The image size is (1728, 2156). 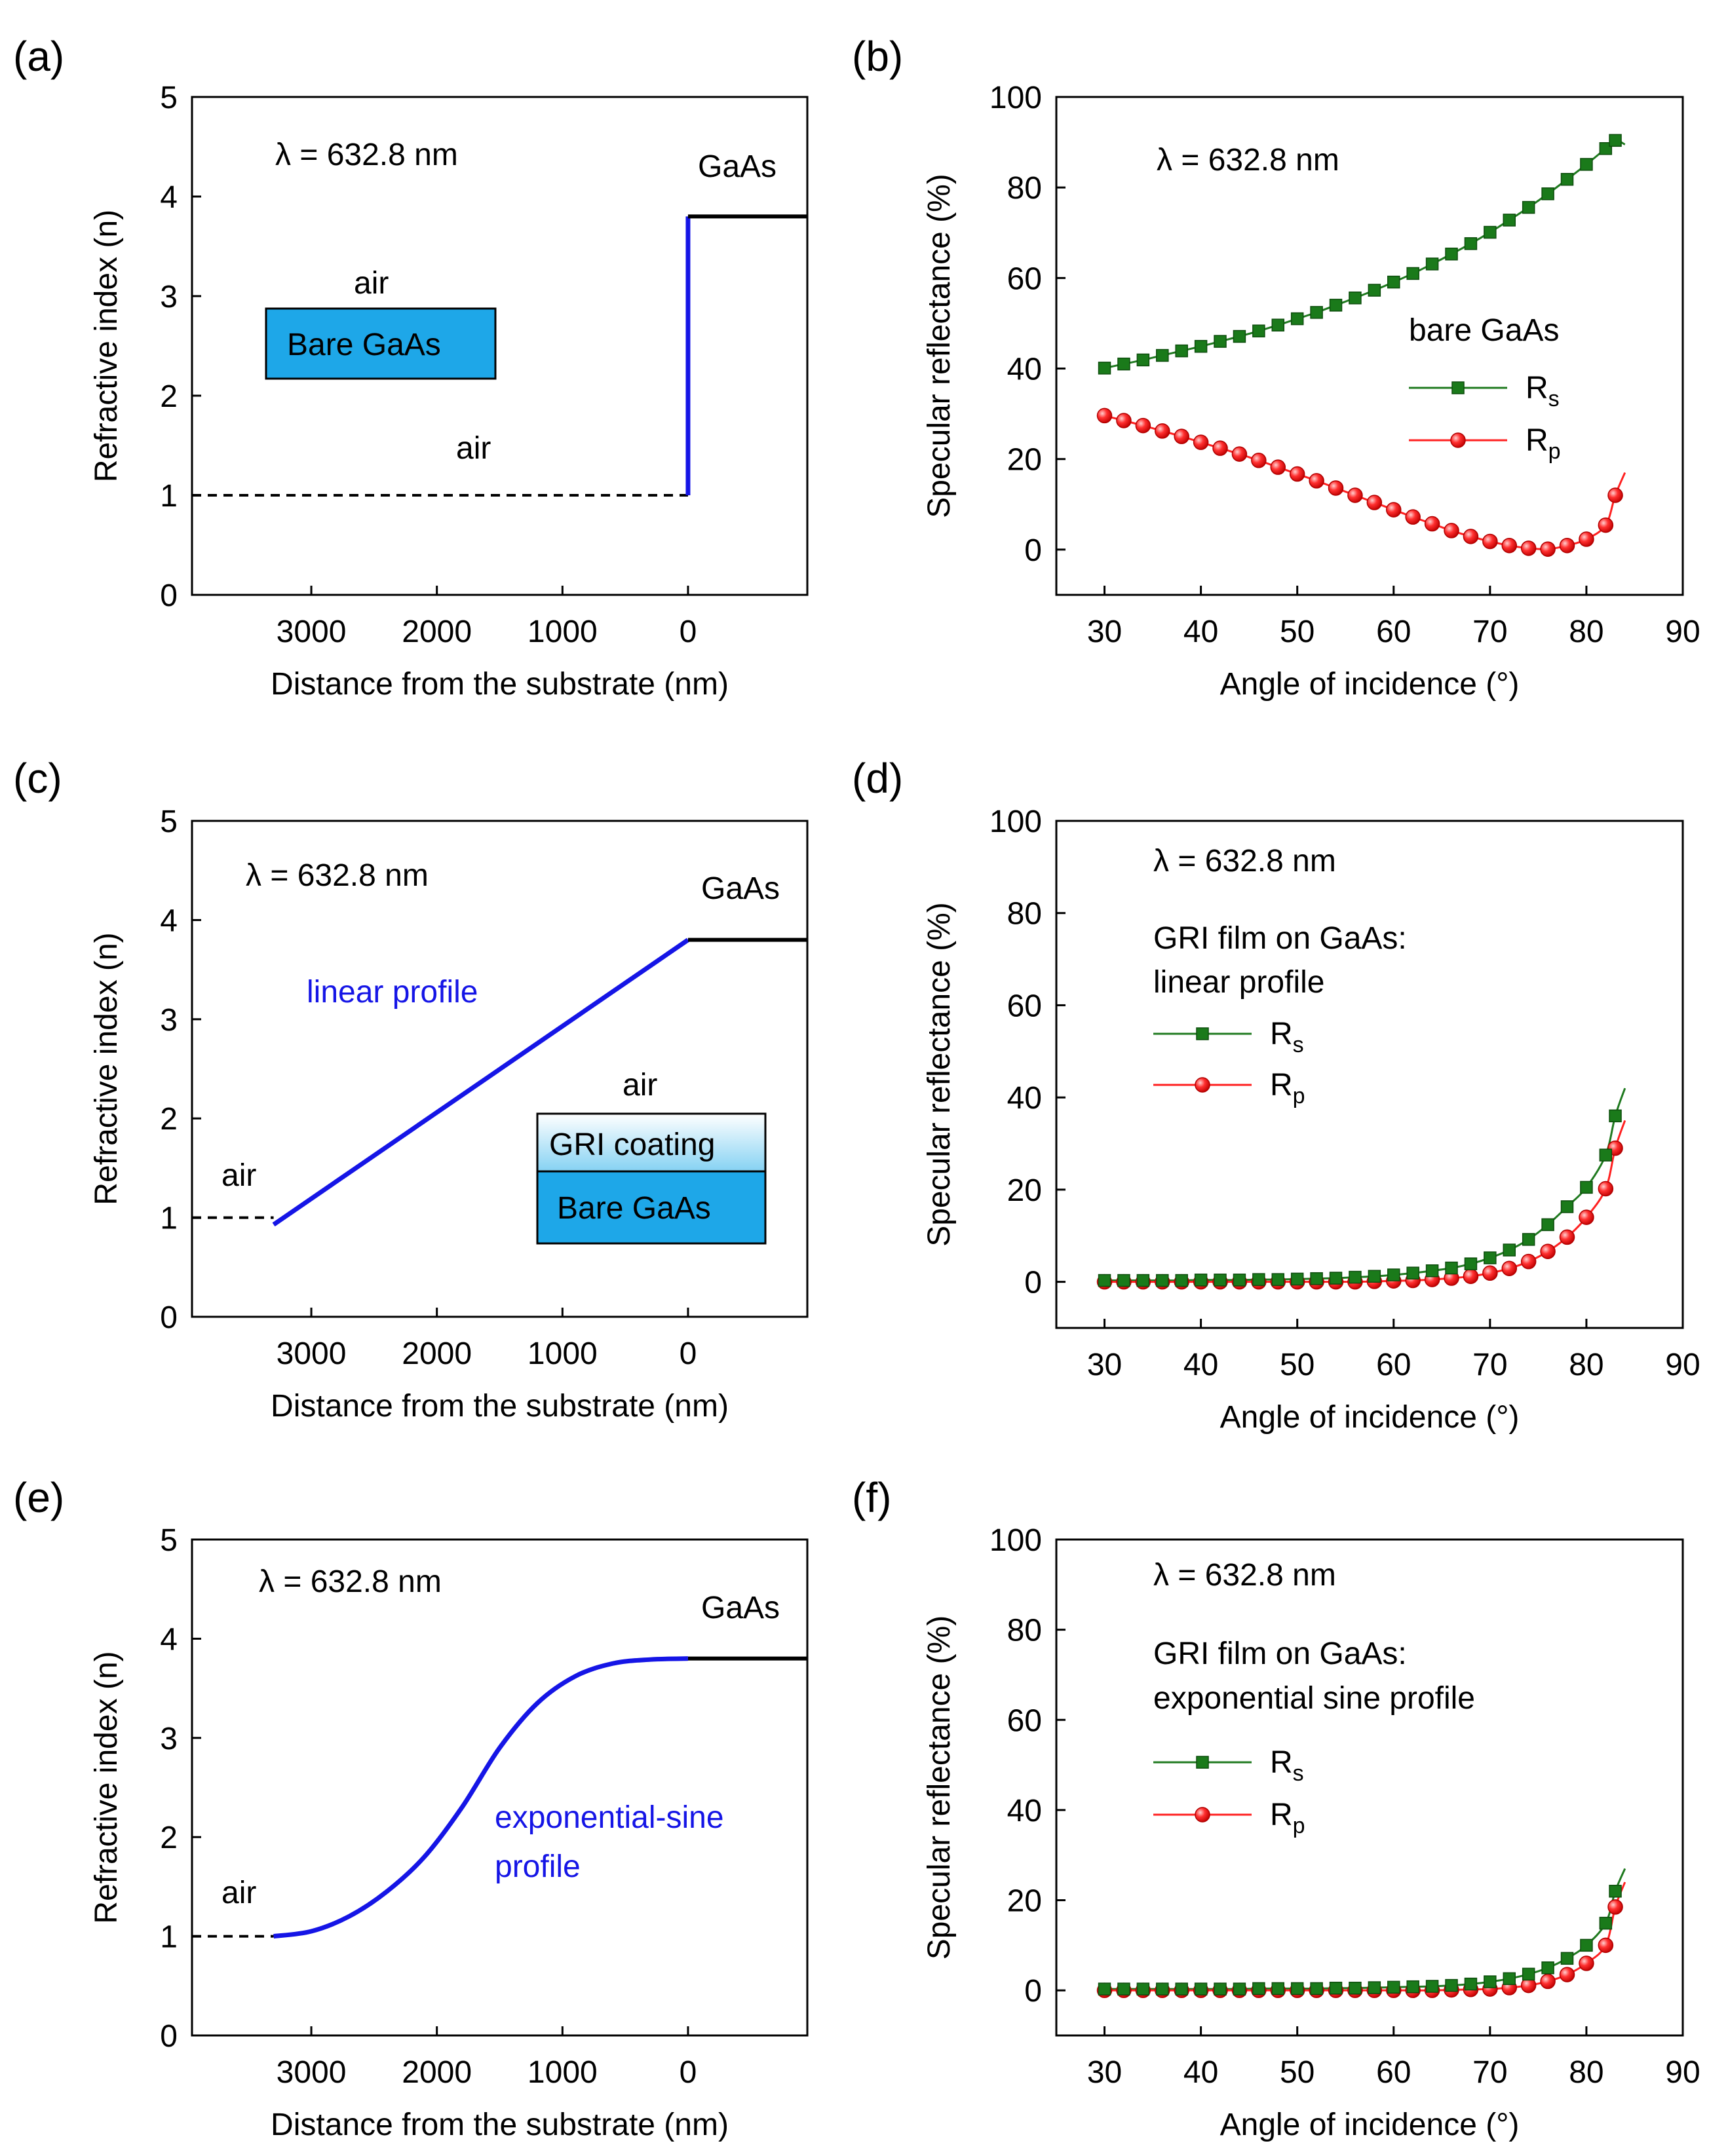 I want to click on plot-frame, so click(x=500, y=346).